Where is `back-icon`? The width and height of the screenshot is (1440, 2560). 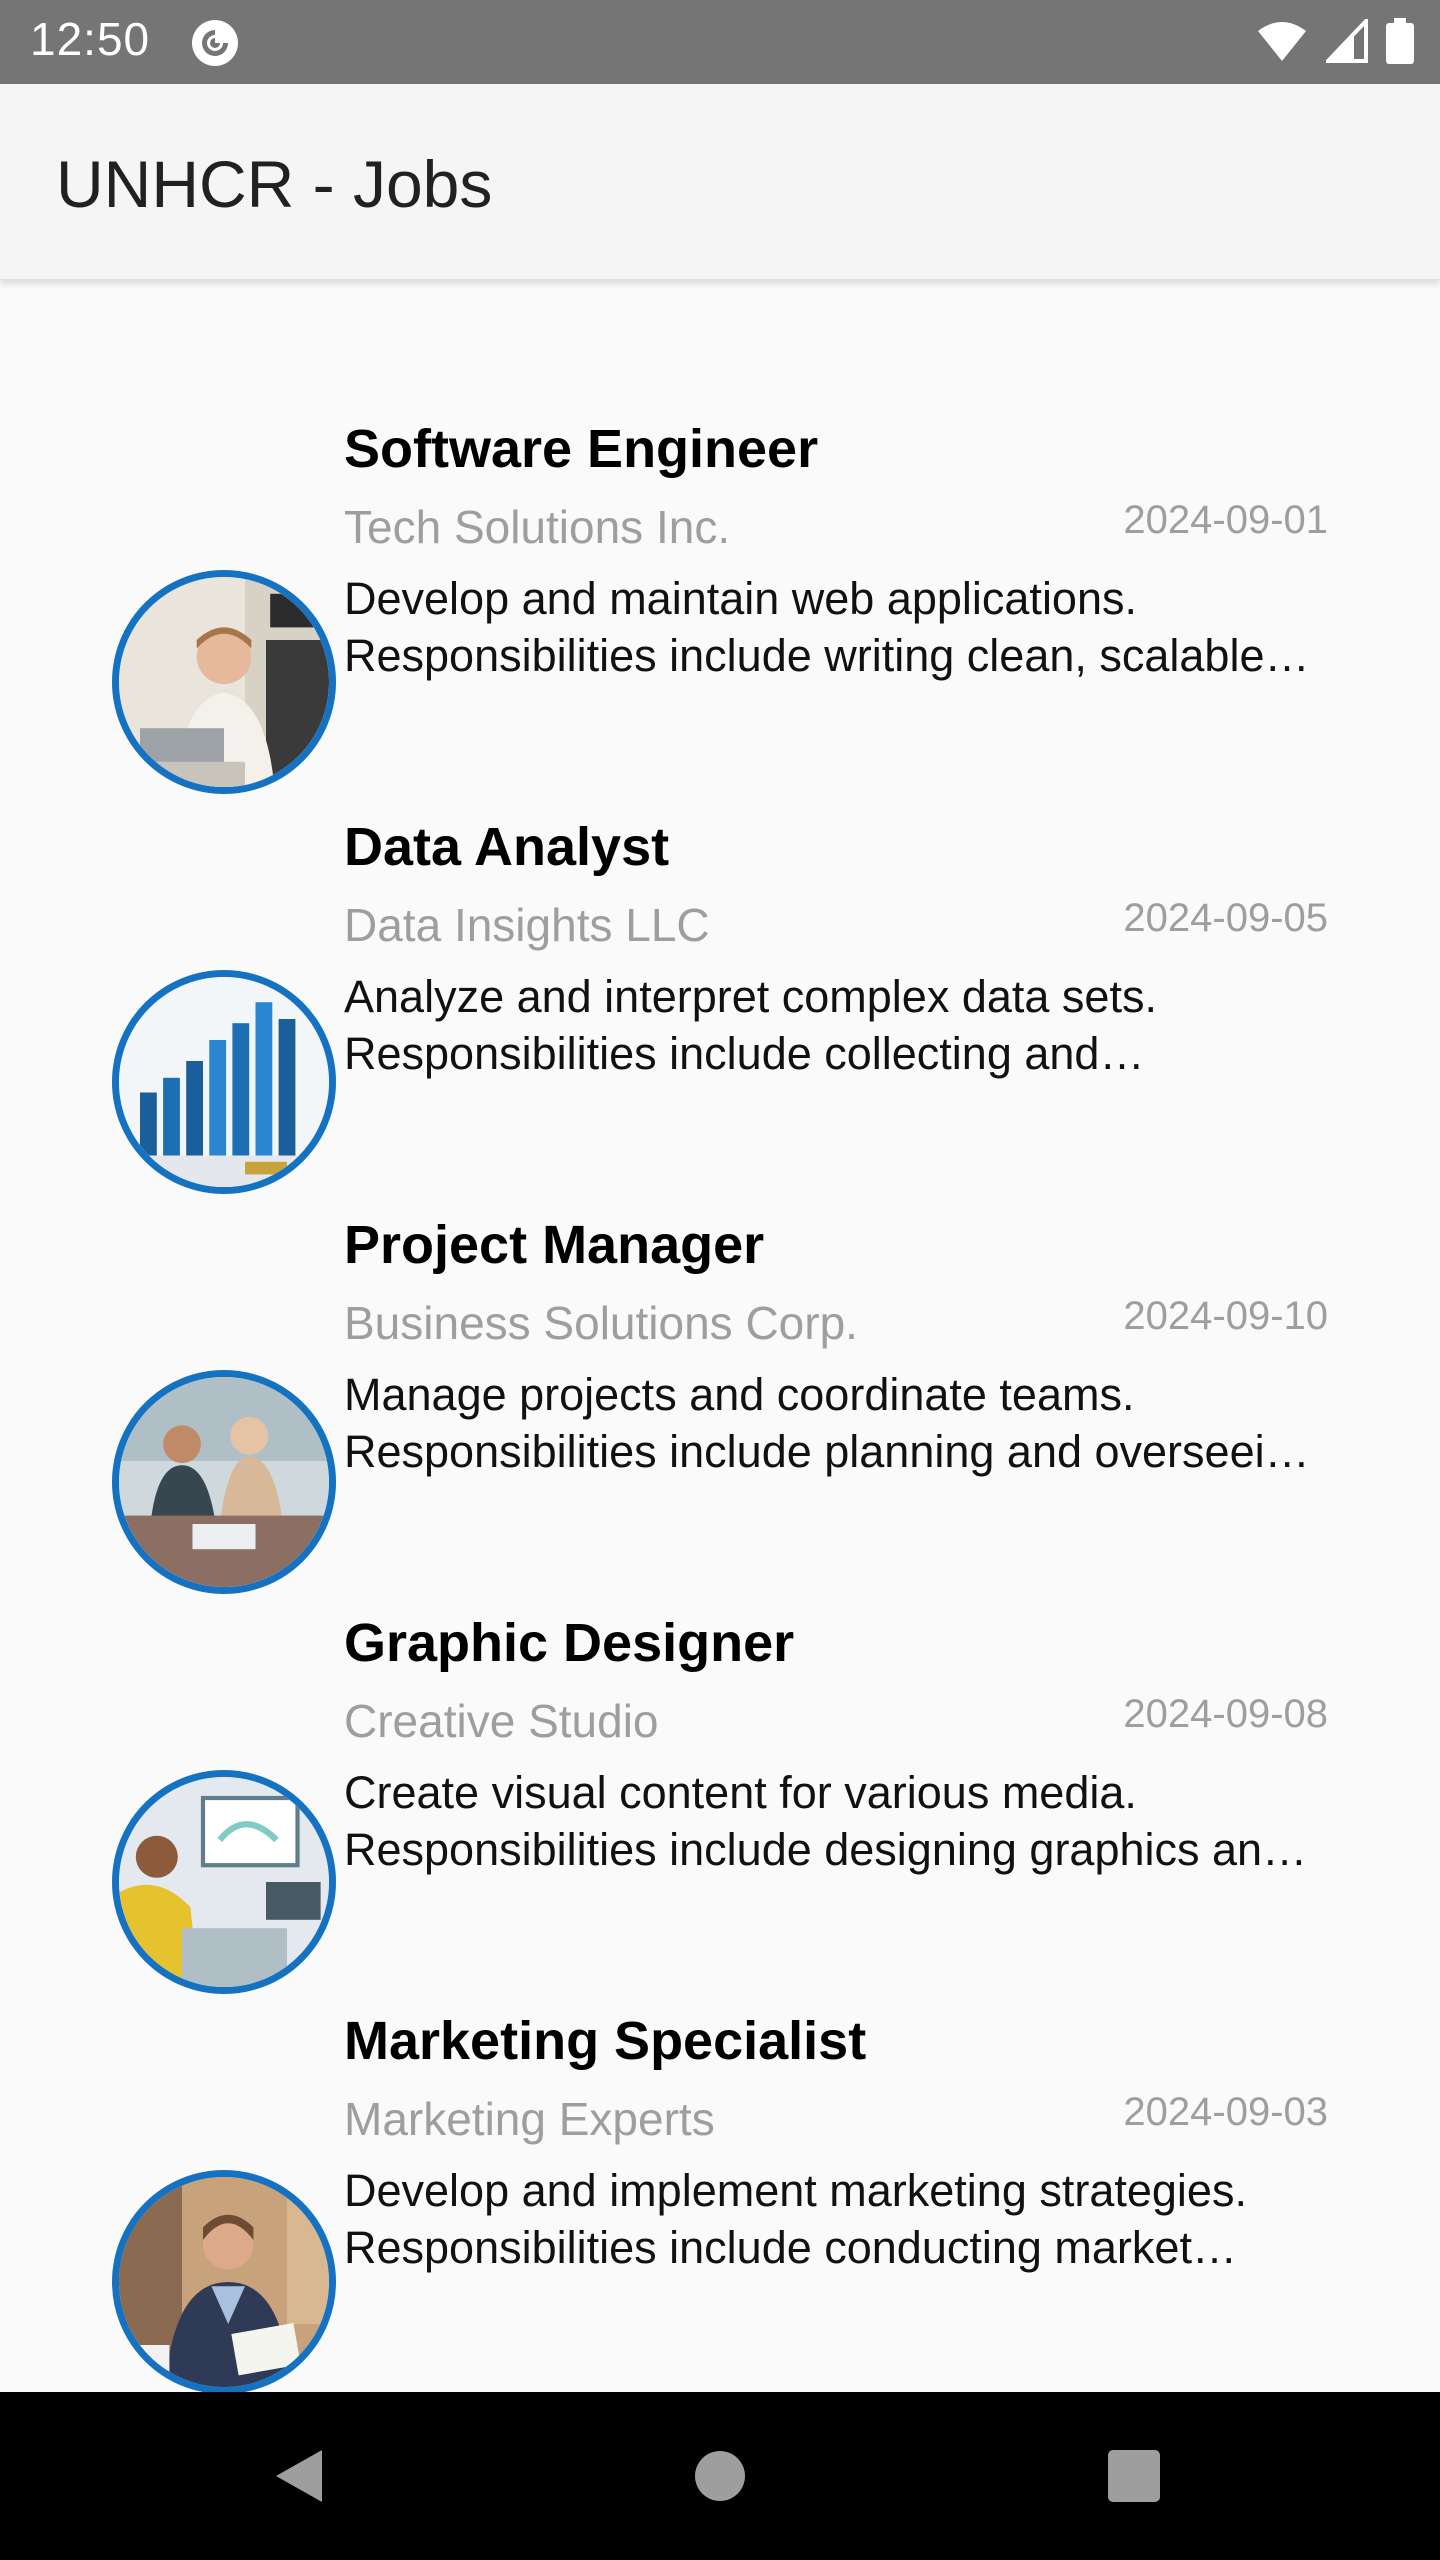
back-icon is located at coordinates (302, 2476).